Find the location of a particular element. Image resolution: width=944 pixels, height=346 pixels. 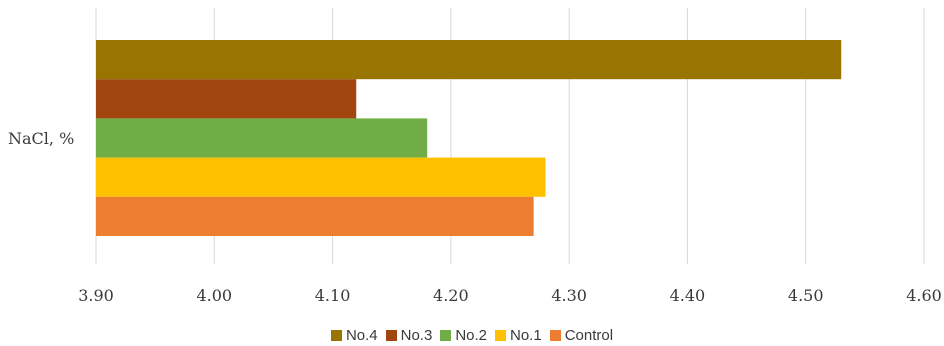

x-tick-label: 4.10 is located at coordinates (333, 295).